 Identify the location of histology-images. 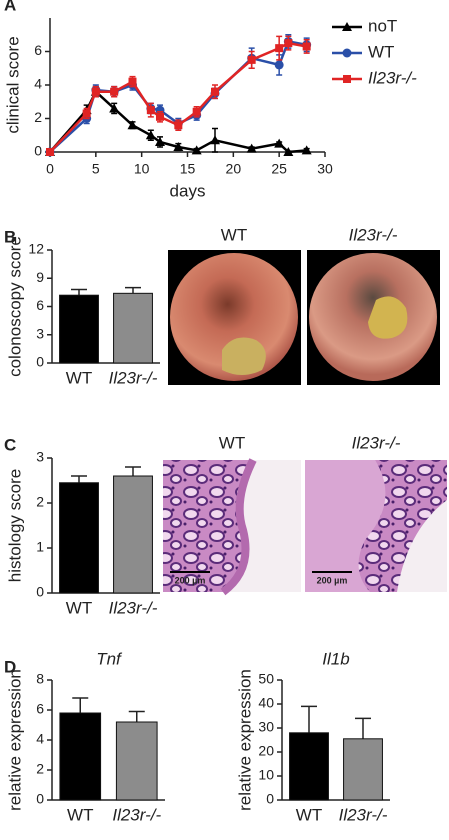
(305, 527).